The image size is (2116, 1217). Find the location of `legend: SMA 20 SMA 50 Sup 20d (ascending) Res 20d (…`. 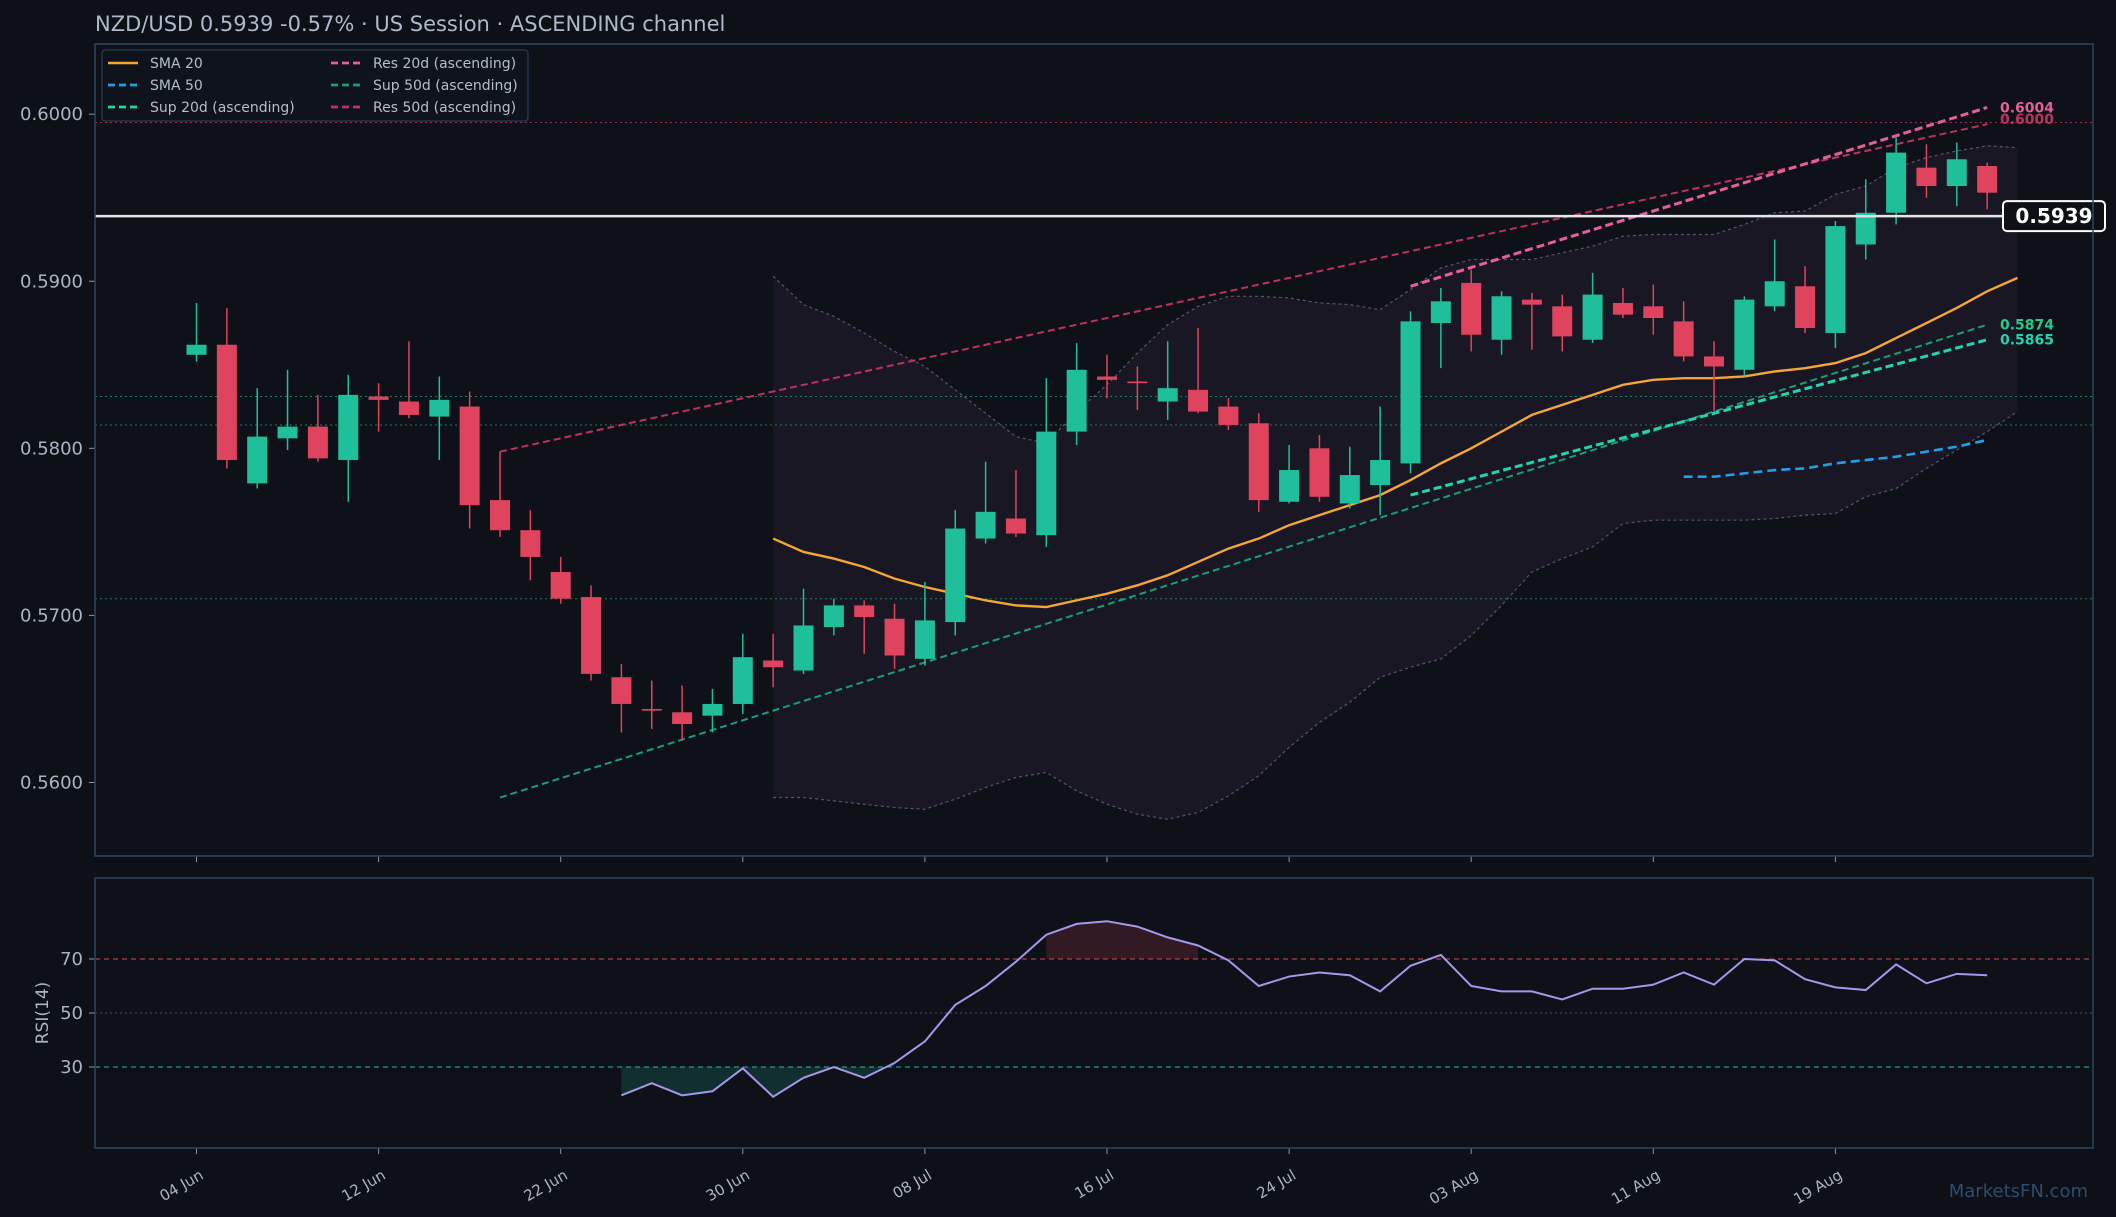

legend: SMA 20 SMA 50 Sup 20d (ascending) Res 20d (… is located at coordinates (315, 85).